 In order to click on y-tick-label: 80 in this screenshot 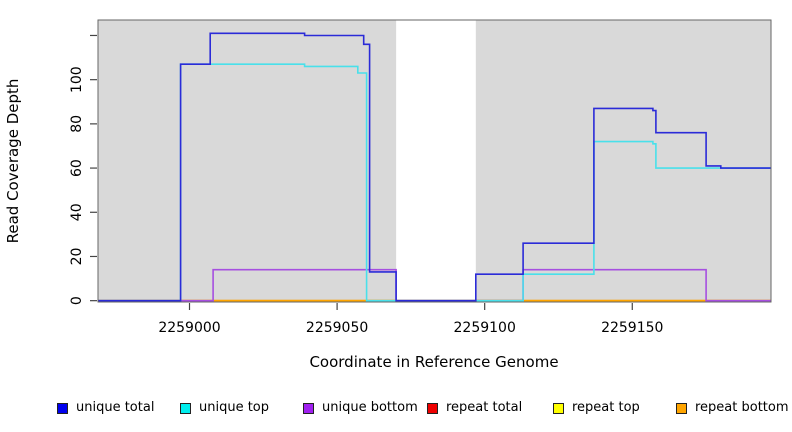, I will do `click(77, 124)`.